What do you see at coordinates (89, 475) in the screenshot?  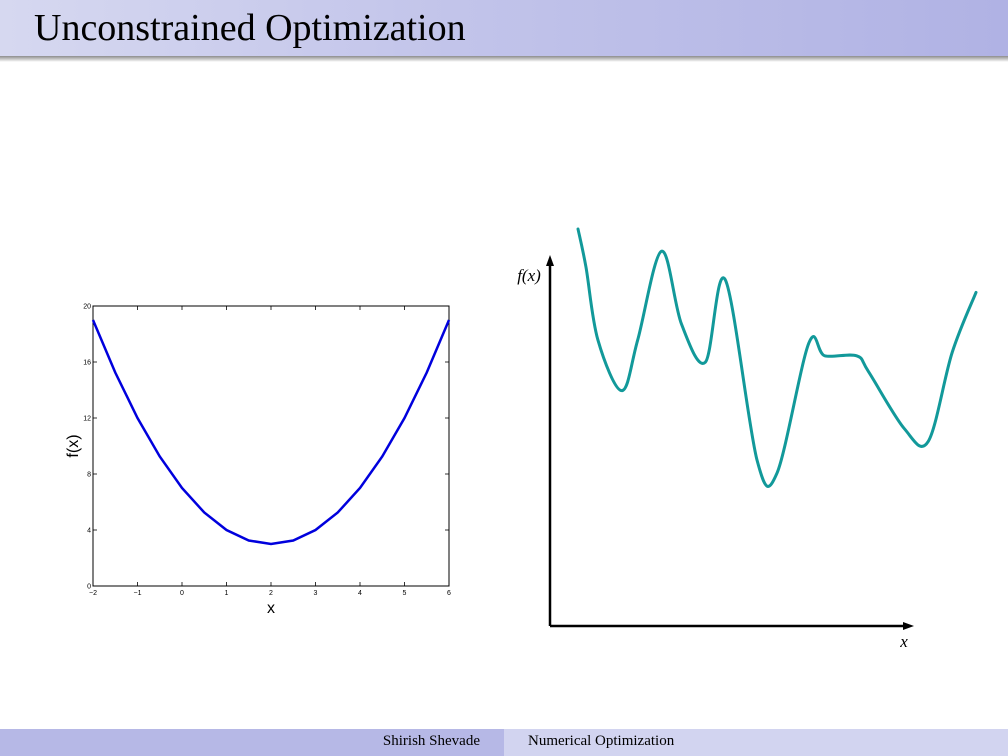 I see `y-tick-label: 8` at bounding box center [89, 475].